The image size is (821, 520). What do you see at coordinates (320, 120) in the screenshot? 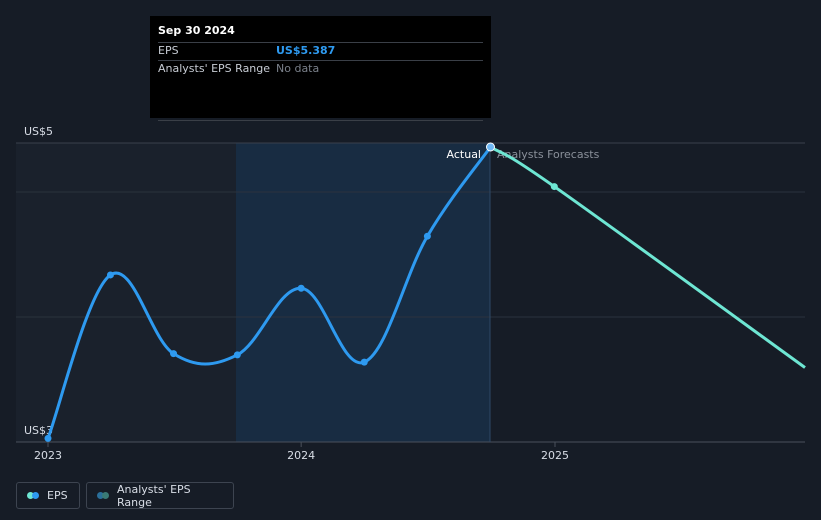
I see `tooltip-divider` at bounding box center [320, 120].